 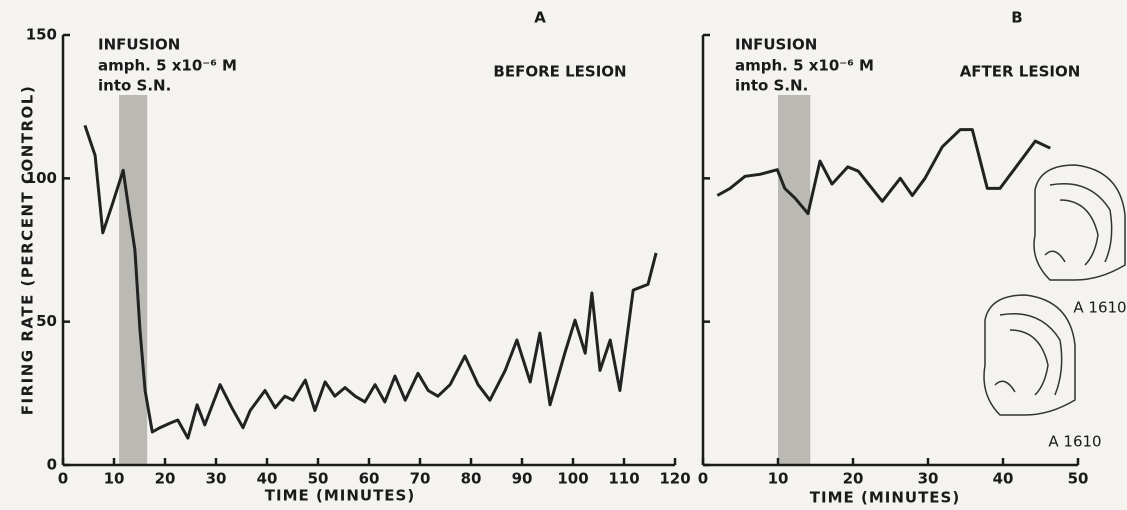 I want to click on y-tick-label: 50, so click(x=46, y=321).